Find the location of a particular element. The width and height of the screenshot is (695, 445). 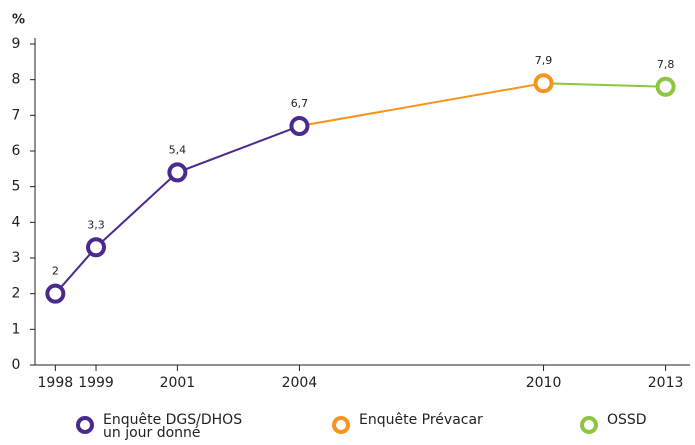

legend-item: Enquête DGS/DHOS un jour donné is located at coordinates (171, 425).